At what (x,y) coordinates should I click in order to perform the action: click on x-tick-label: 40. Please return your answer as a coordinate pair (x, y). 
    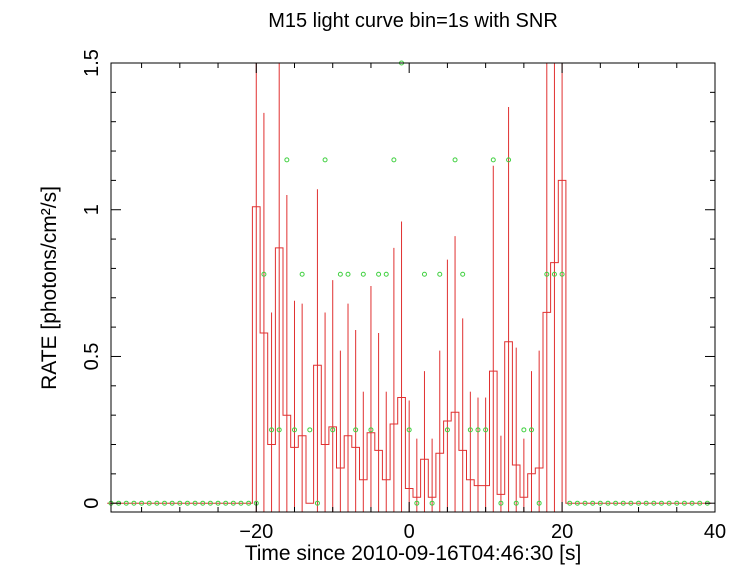
    Looking at the image, I should click on (715, 532).